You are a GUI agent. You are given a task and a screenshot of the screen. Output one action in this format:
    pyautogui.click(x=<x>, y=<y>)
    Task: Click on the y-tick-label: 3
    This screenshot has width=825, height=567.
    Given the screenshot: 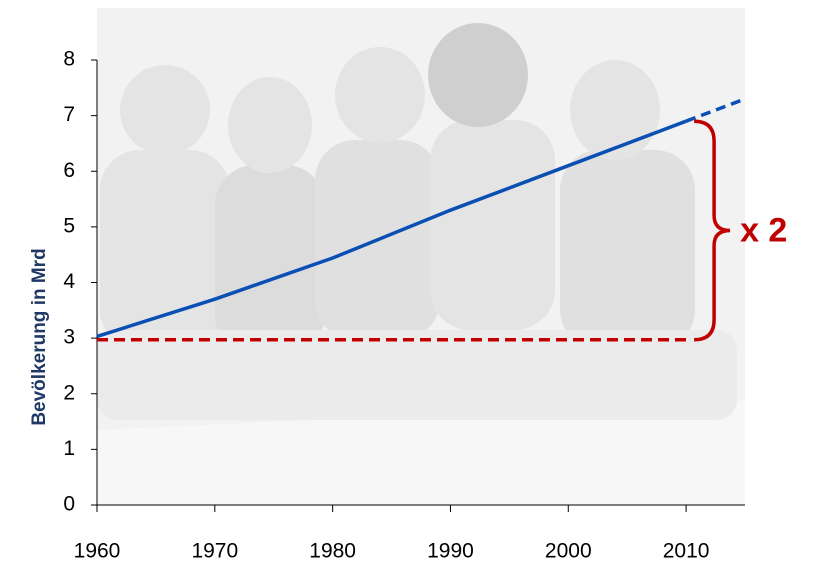 What is the action you would take?
    pyautogui.click(x=69, y=337)
    